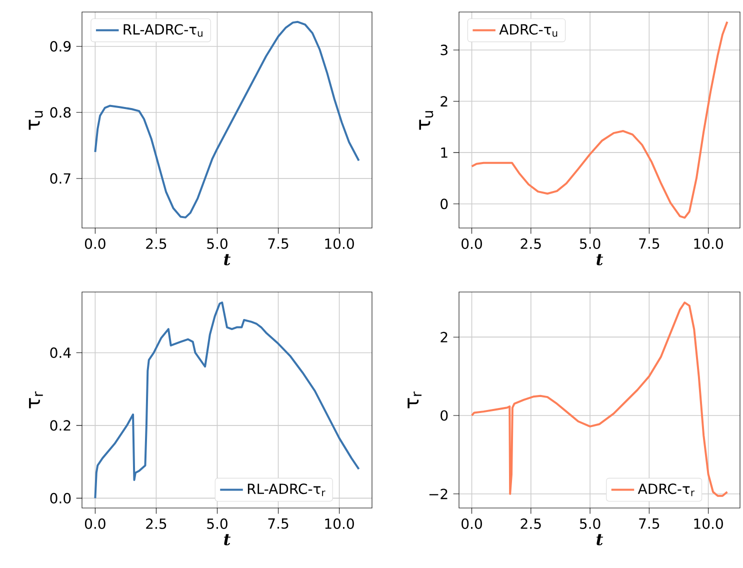  What do you see at coordinates (438, 494) in the screenshot?
I see `y-tick-label: −2` at bounding box center [438, 494].